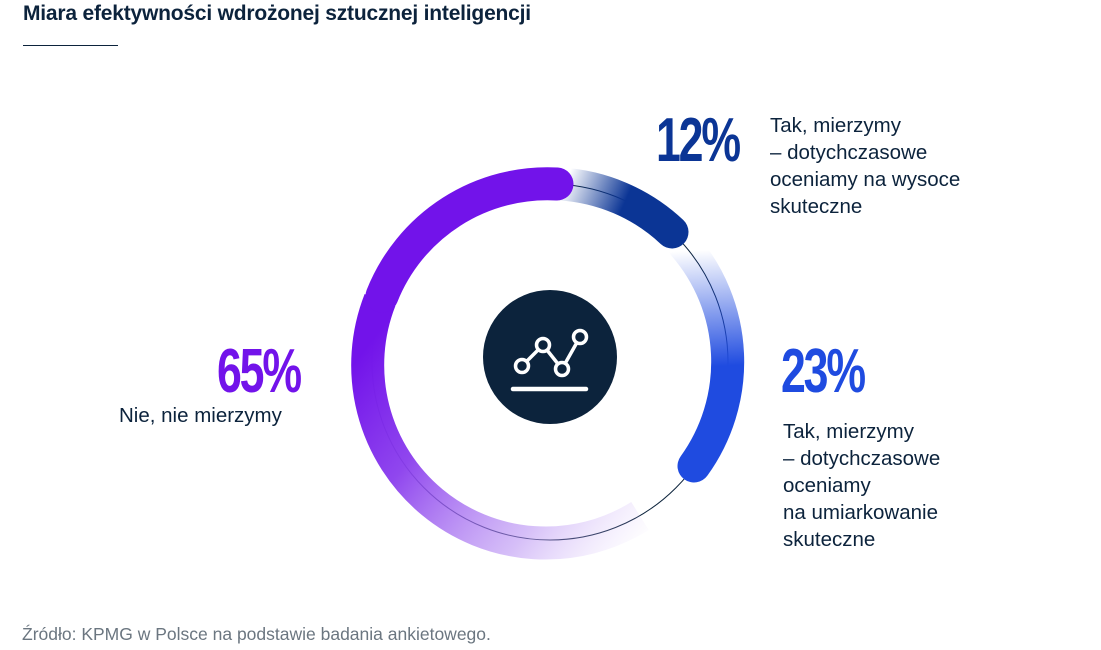 The width and height of the screenshot is (1101, 650). I want to click on percent-high-effective: 12%, so click(698, 140).